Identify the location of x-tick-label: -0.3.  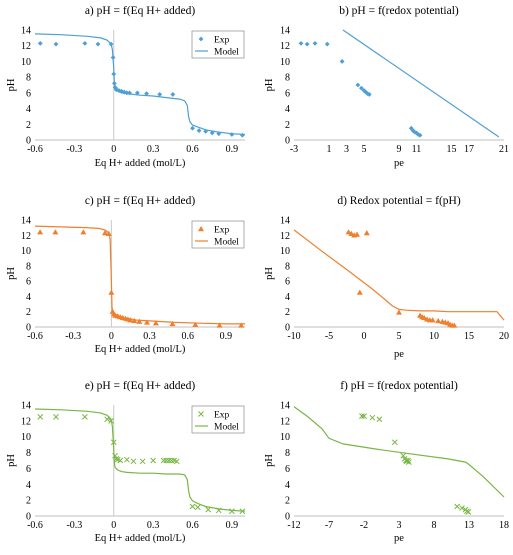
(74, 149).